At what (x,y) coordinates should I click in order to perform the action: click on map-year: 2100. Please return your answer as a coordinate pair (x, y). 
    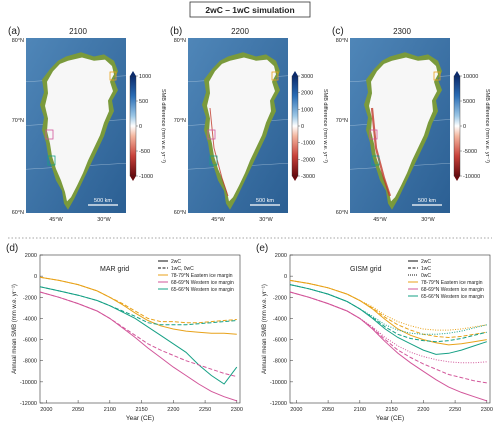
    Looking at the image, I should click on (78, 31).